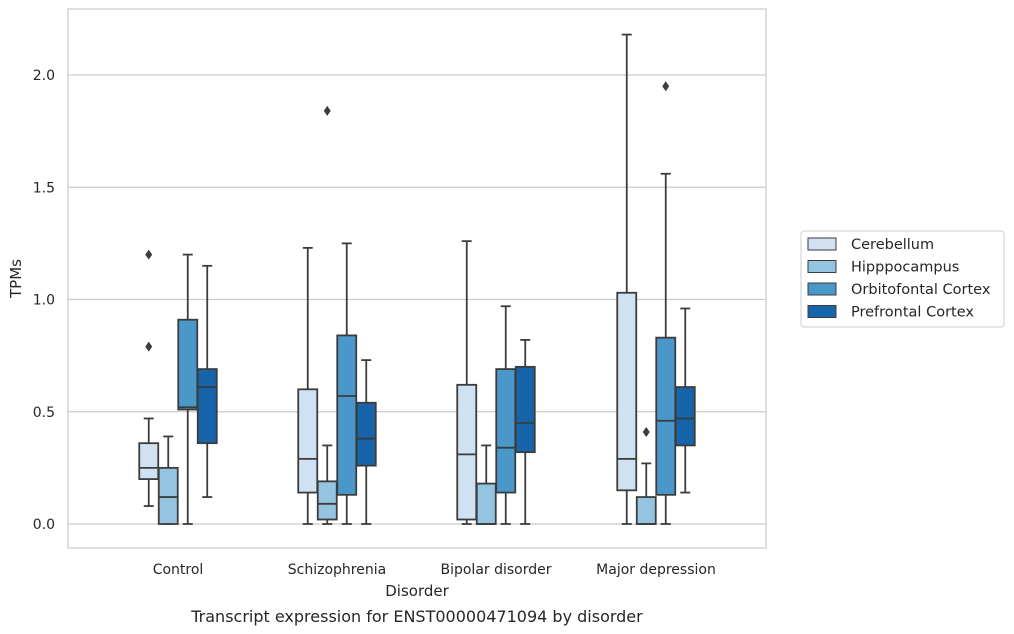  Describe the element at coordinates (892, 245) in the screenshot. I see `legend-label: Cerebellum` at that location.